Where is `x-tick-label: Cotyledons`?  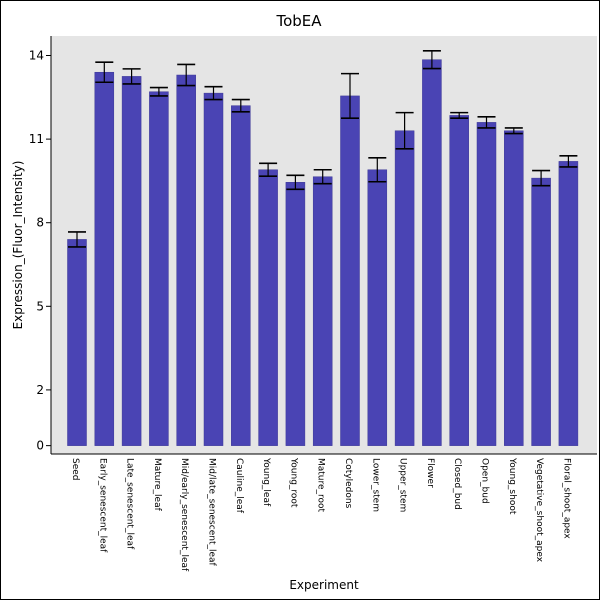 x-tick-label: Cotyledons is located at coordinates (348, 483).